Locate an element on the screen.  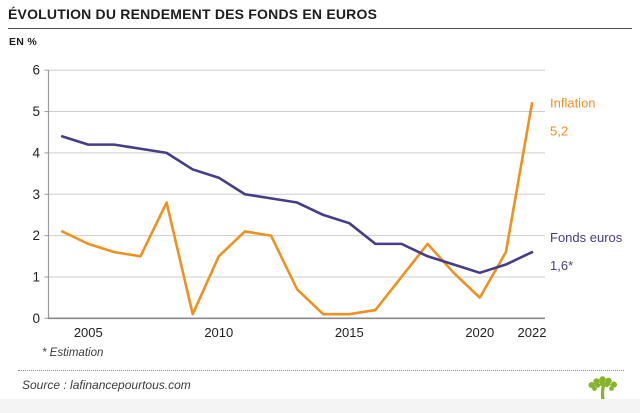
inflation-end-label: Inflation is located at coordinates (573, 102).